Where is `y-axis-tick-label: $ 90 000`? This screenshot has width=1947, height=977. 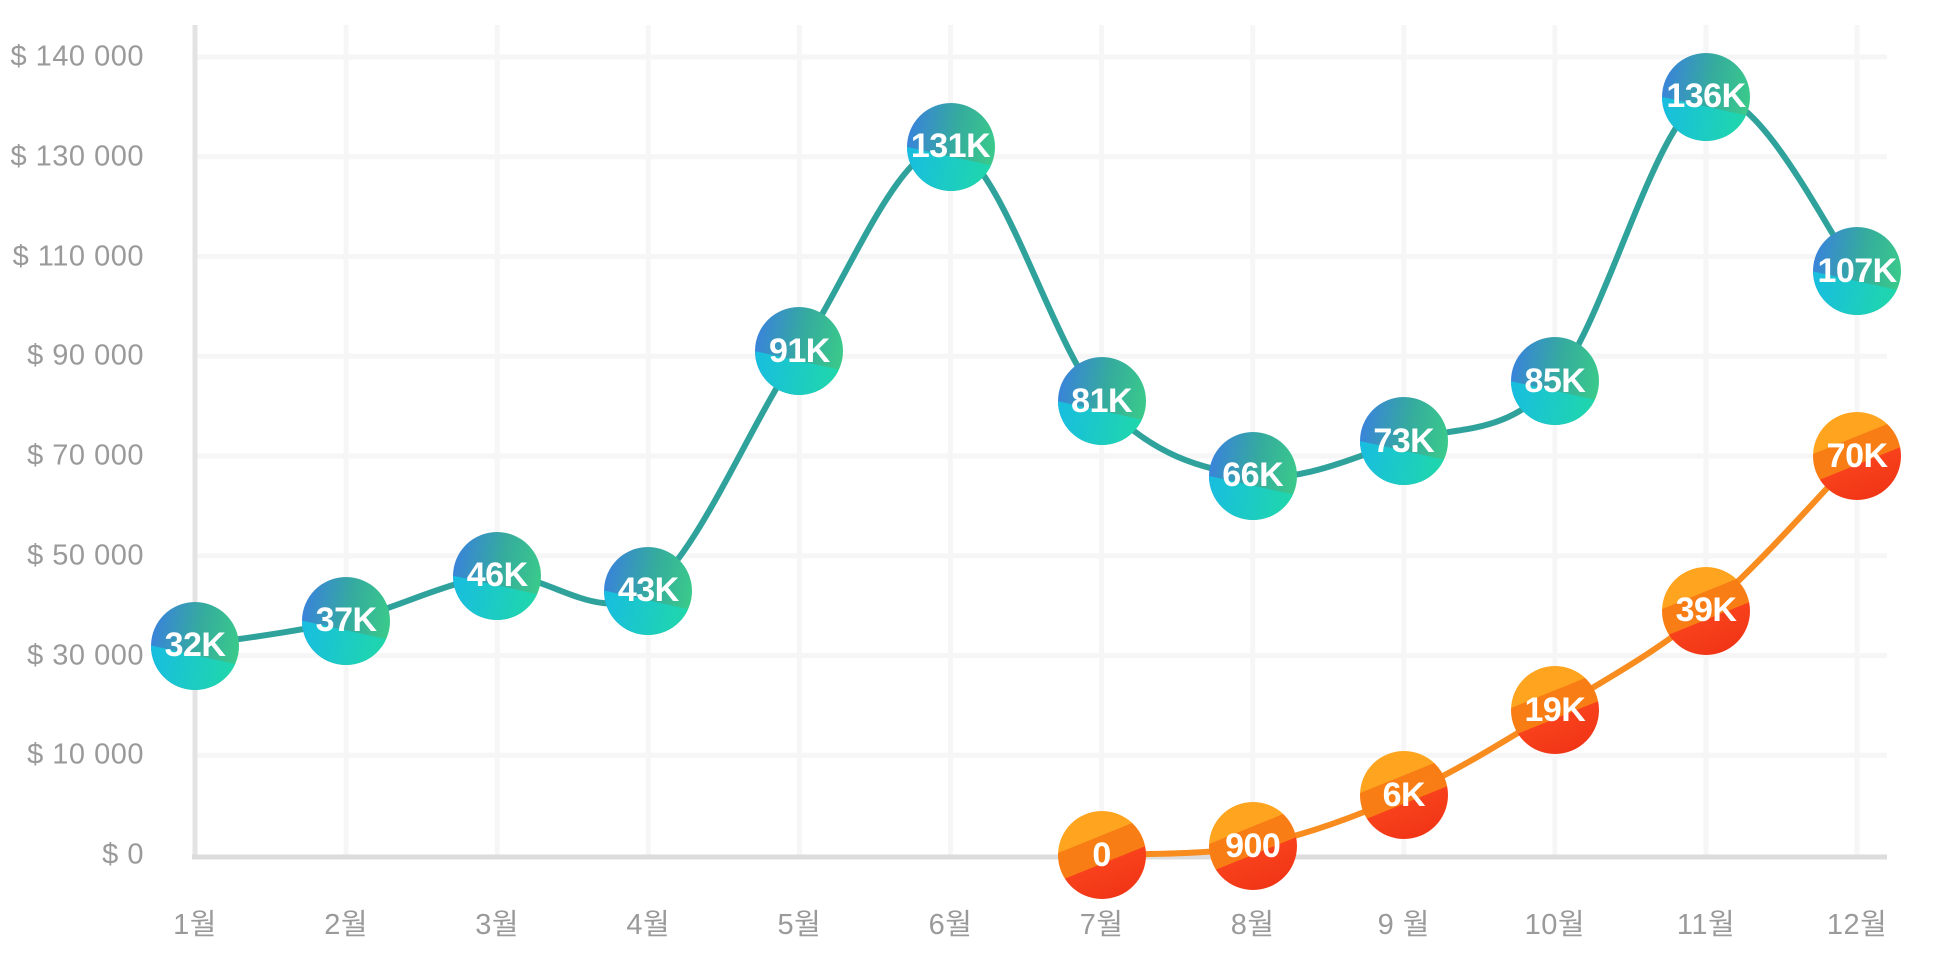
y-axis-tick-label: $ 90 000 is located at coordinates (85, 355).